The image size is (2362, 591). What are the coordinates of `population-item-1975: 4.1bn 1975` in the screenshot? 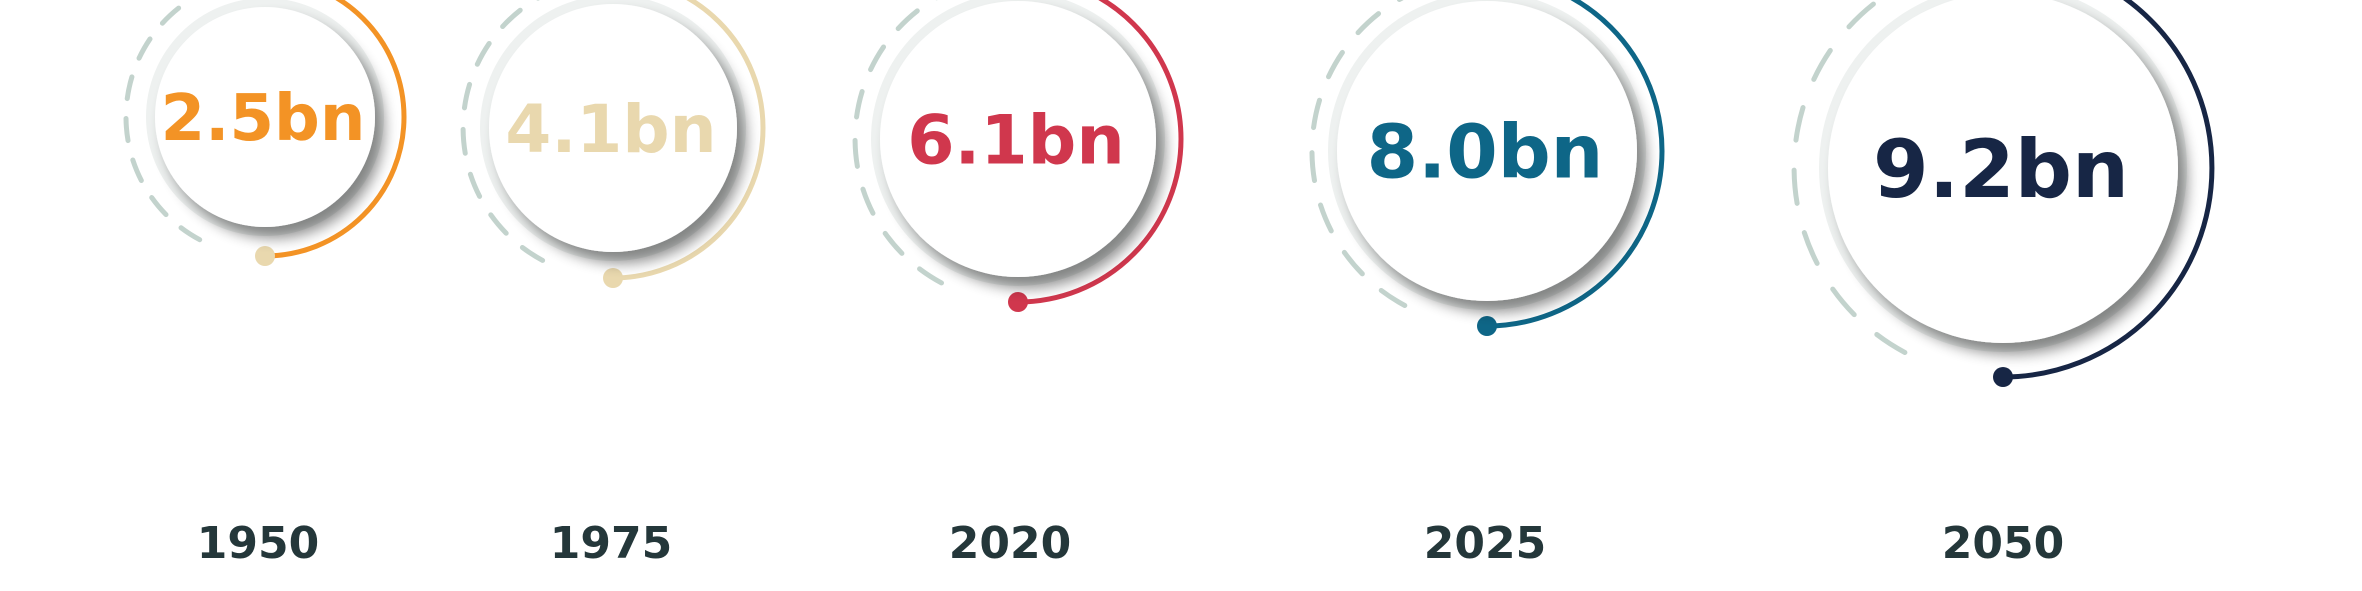 It's located at (613, 284).